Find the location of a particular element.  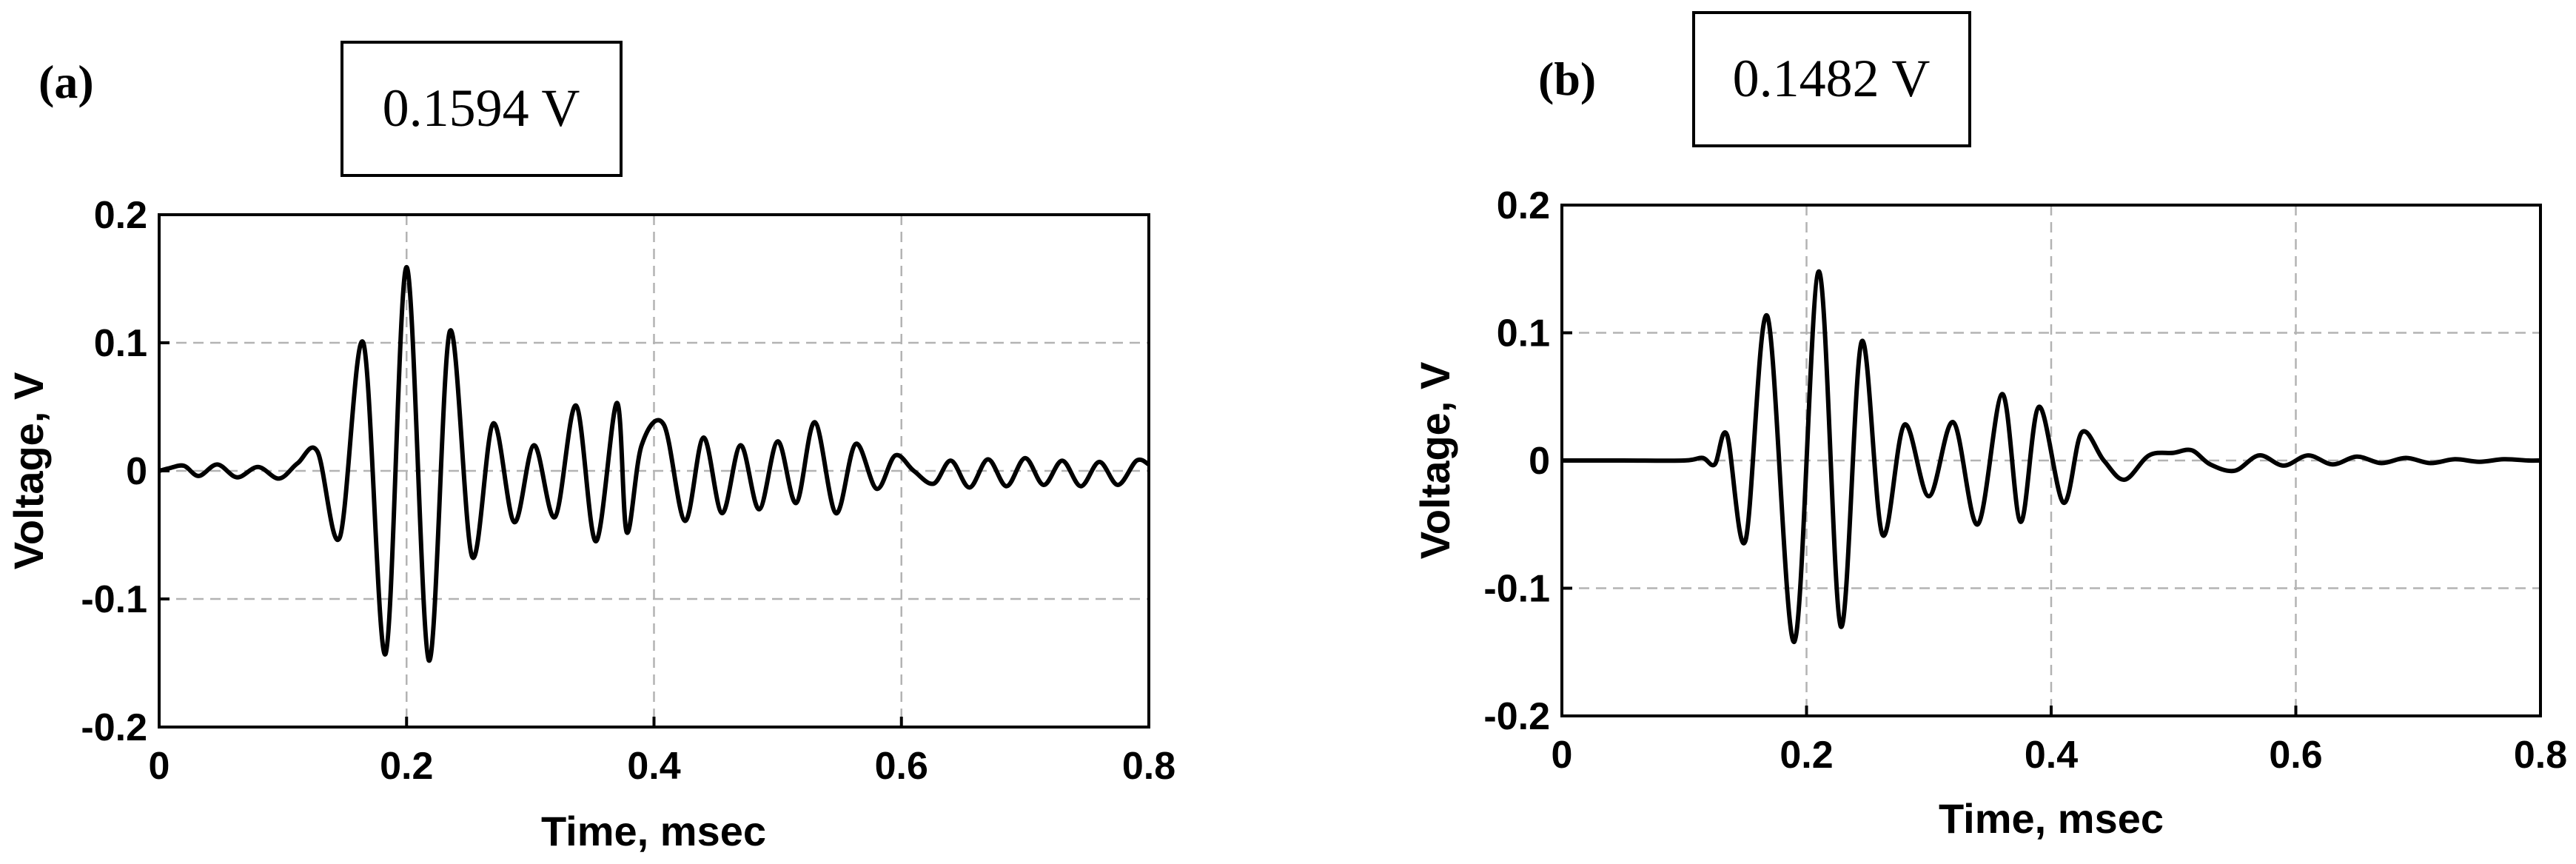

panel-b-y-tick-label: 0 is located at coordinates (1539, 461).